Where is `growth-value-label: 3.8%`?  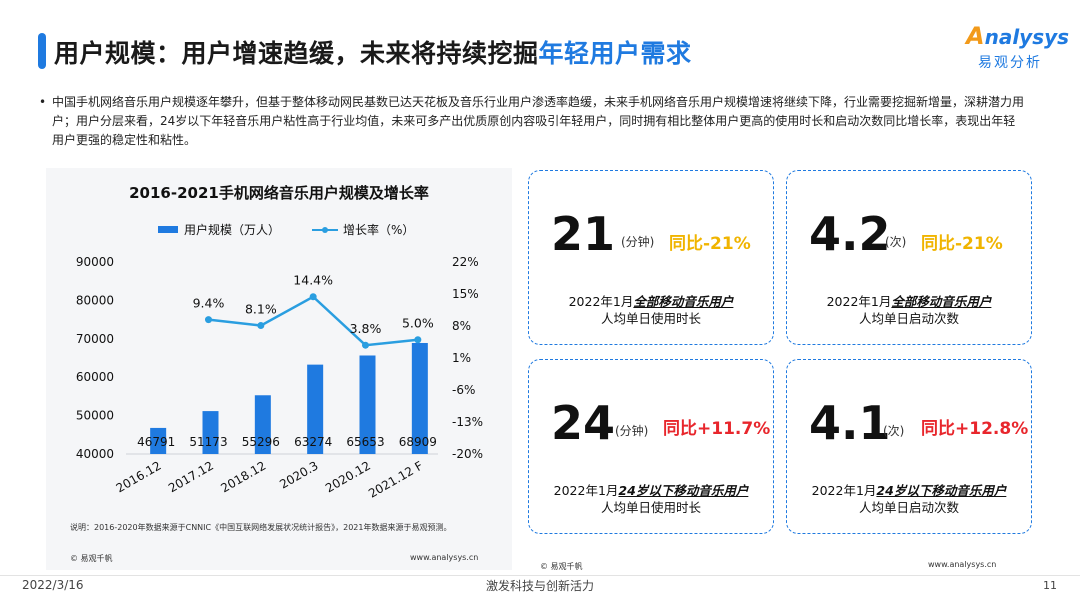
growth-value-label: 3.8% is located at coordinates (366, 328).